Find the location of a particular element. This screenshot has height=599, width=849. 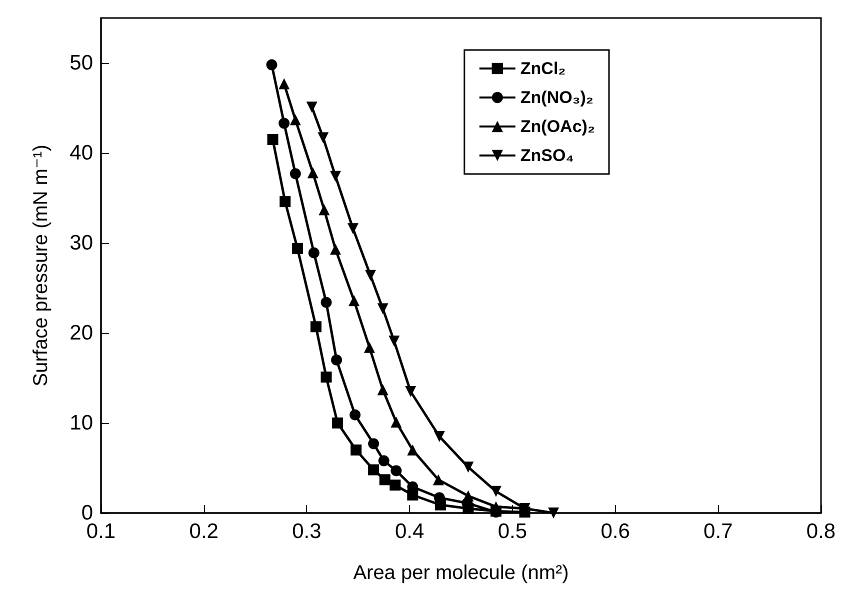

legend-label: ZnCl₂ is located at coordinates (543, 68).